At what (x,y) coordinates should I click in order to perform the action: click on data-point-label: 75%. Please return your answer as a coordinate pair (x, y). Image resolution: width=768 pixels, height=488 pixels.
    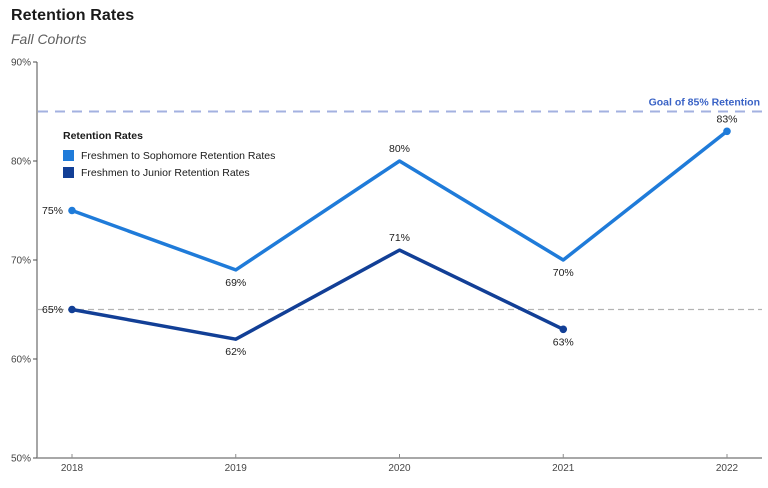
    Looking at the image, I should click on (52, 211).